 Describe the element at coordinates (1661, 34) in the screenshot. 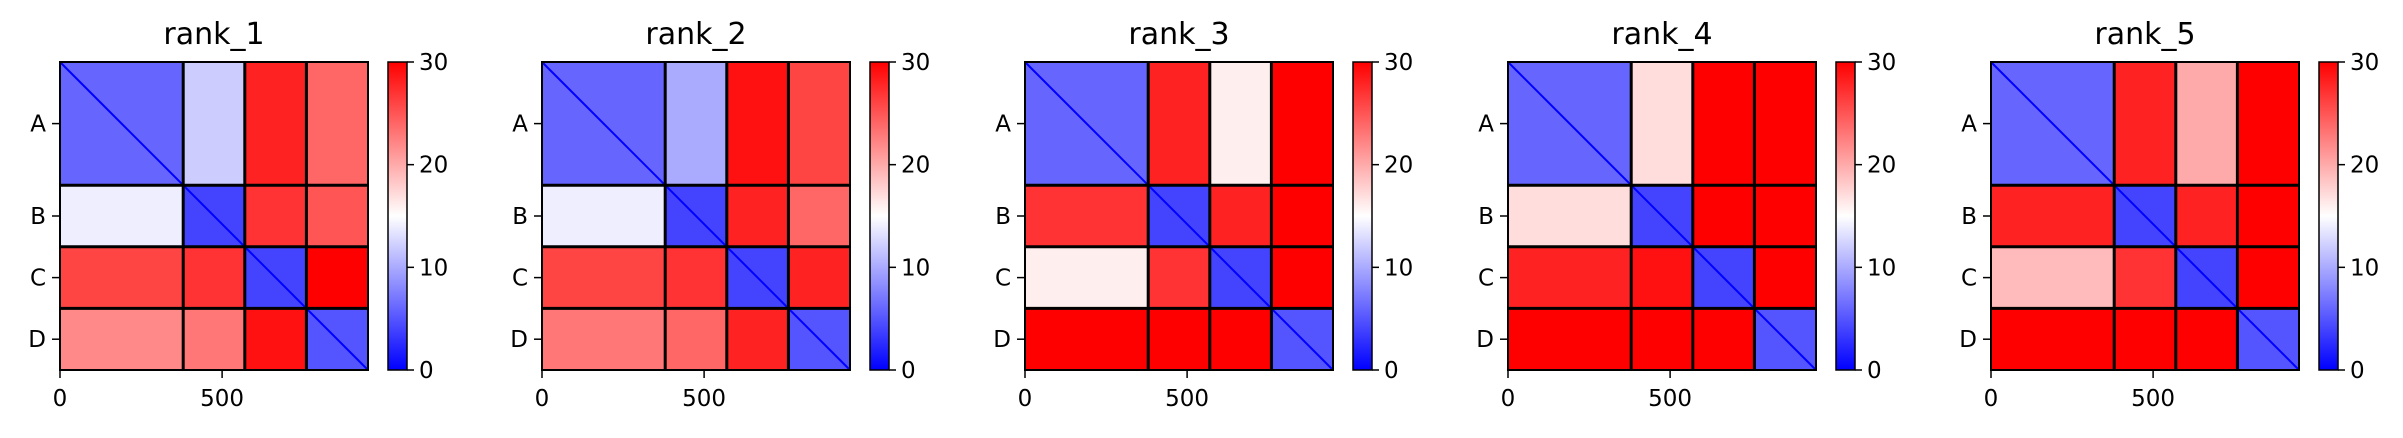

I see `panel-title: rank_4` at that location.